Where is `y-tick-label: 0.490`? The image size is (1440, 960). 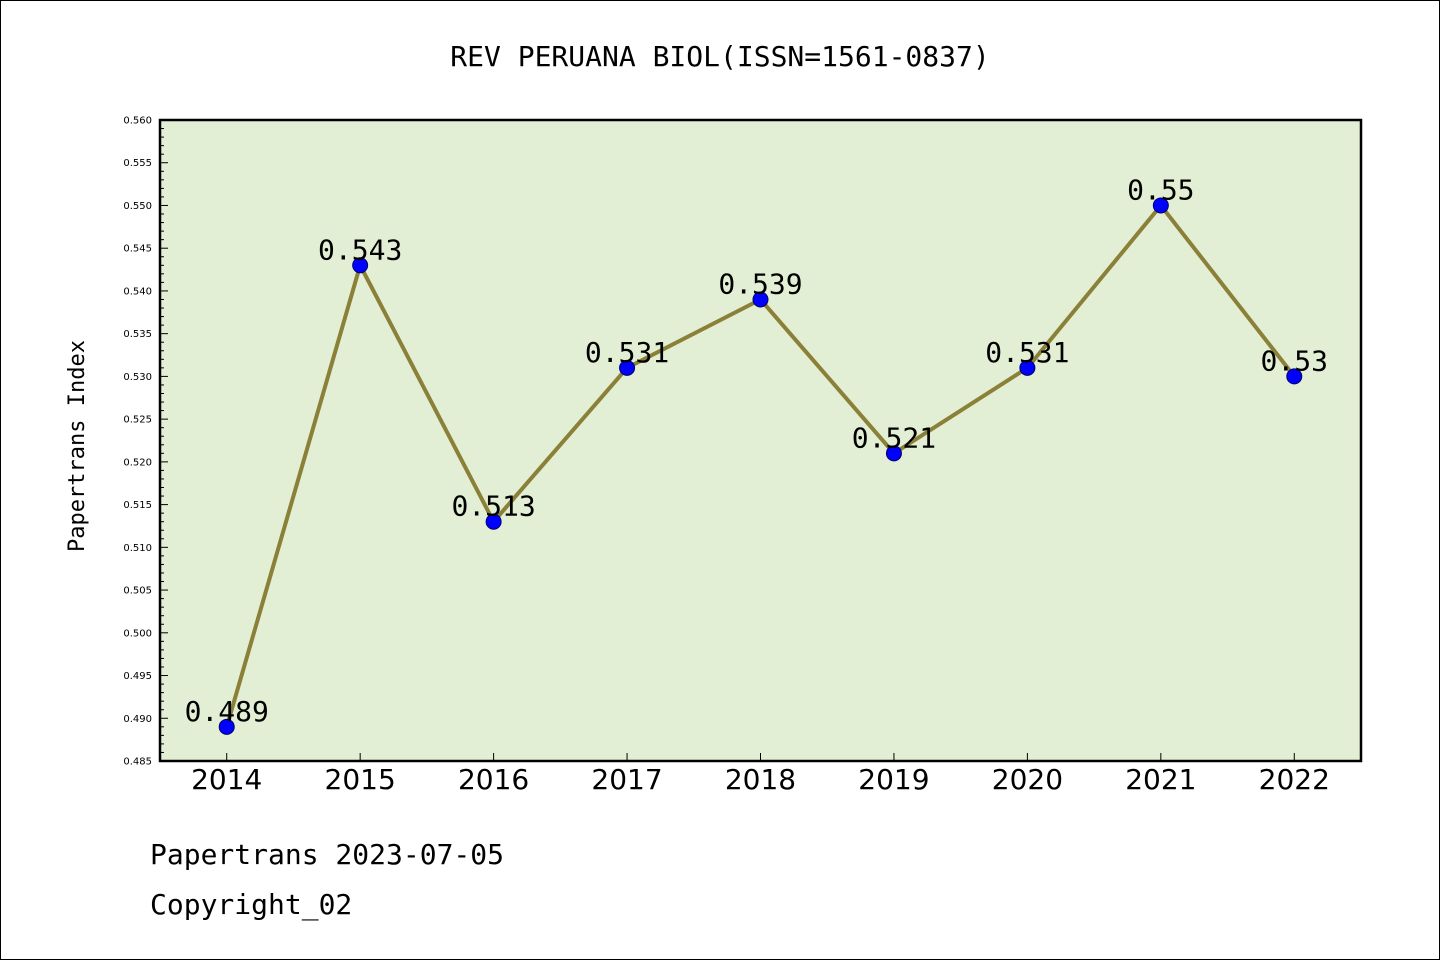 y-tick-label: 0.490 is located at coordinates (137, 719).